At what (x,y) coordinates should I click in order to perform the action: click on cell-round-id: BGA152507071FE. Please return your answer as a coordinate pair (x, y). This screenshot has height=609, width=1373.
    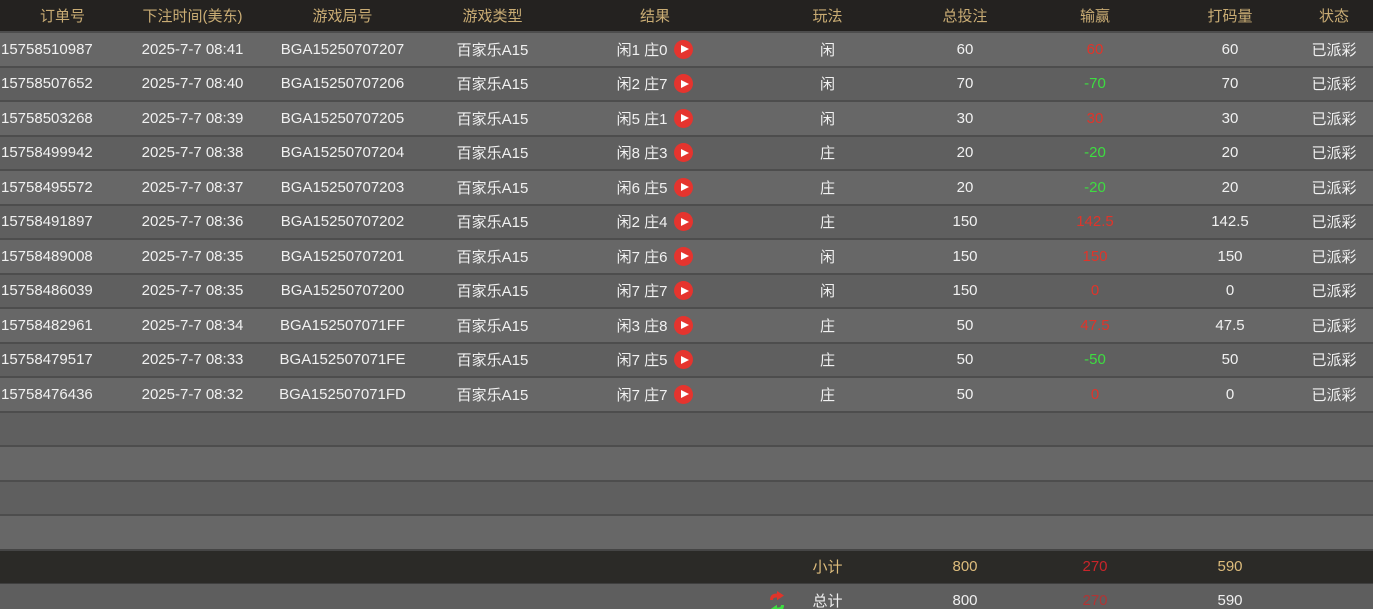
    Looking at the image, I should click on (342, 360).